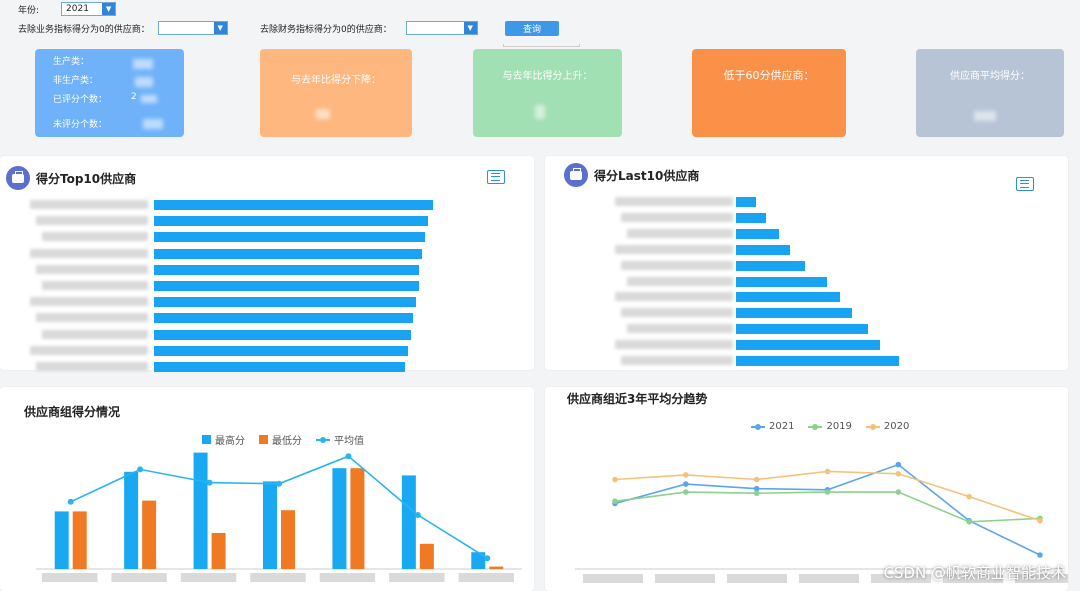 Image resolution: width=1080 pixels, height=591 pixels. Describe the element at coordinates (336, 80) in the screenshot. I see `yoy-down-label: 与去年比得分下降：` at that location.